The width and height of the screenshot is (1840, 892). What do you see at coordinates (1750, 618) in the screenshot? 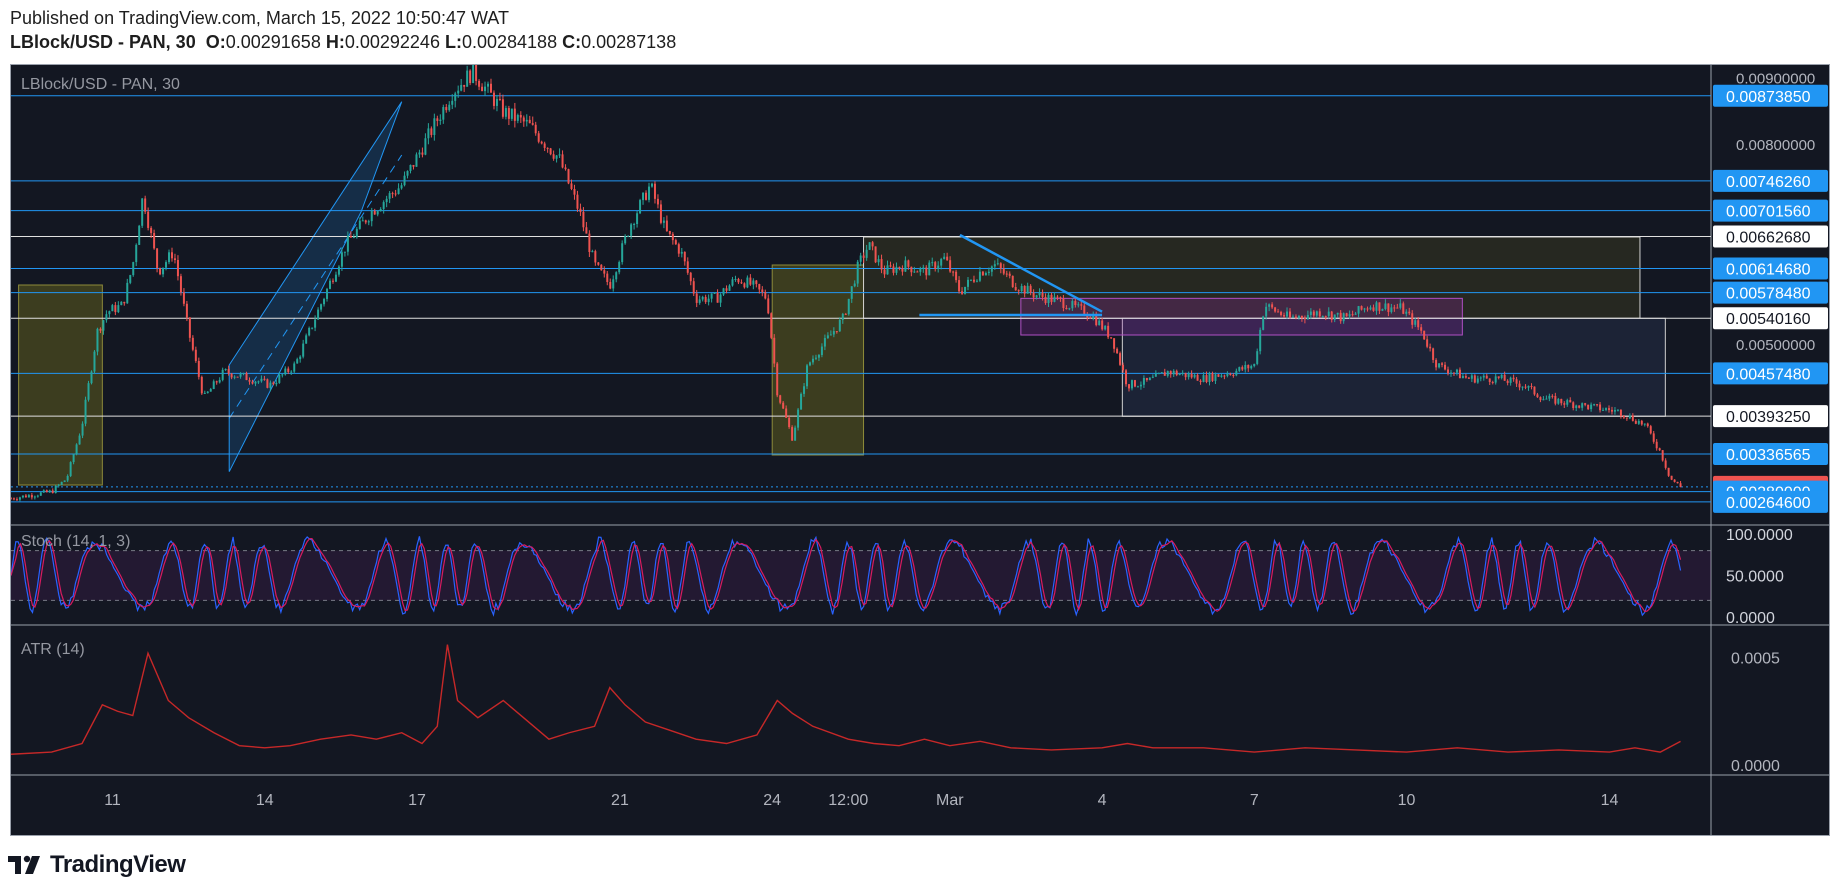
I see `stoch-tick-label: 0.0000` at bounding box center [1750, 618].